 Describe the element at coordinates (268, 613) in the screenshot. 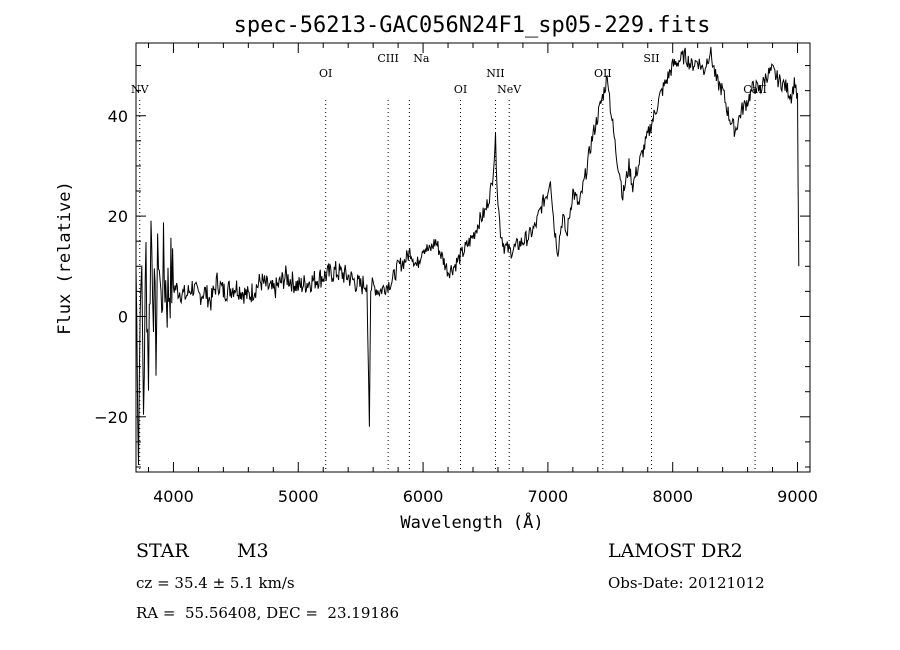

I see `coordinates: RA = 55.56408, DEC = 23.19186` at that location.